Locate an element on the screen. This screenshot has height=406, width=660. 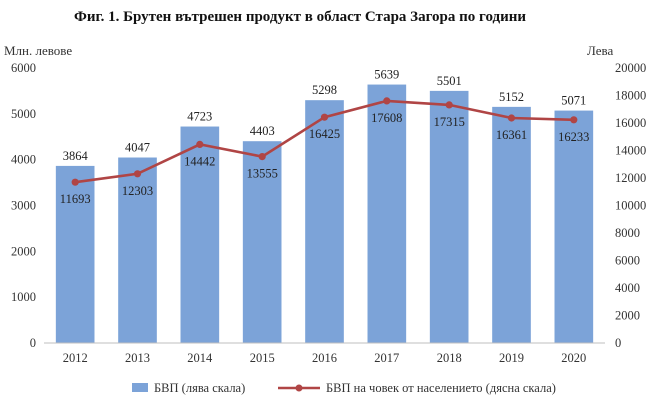
bar-data-label: 5501 is located at coordinates (449, 81).